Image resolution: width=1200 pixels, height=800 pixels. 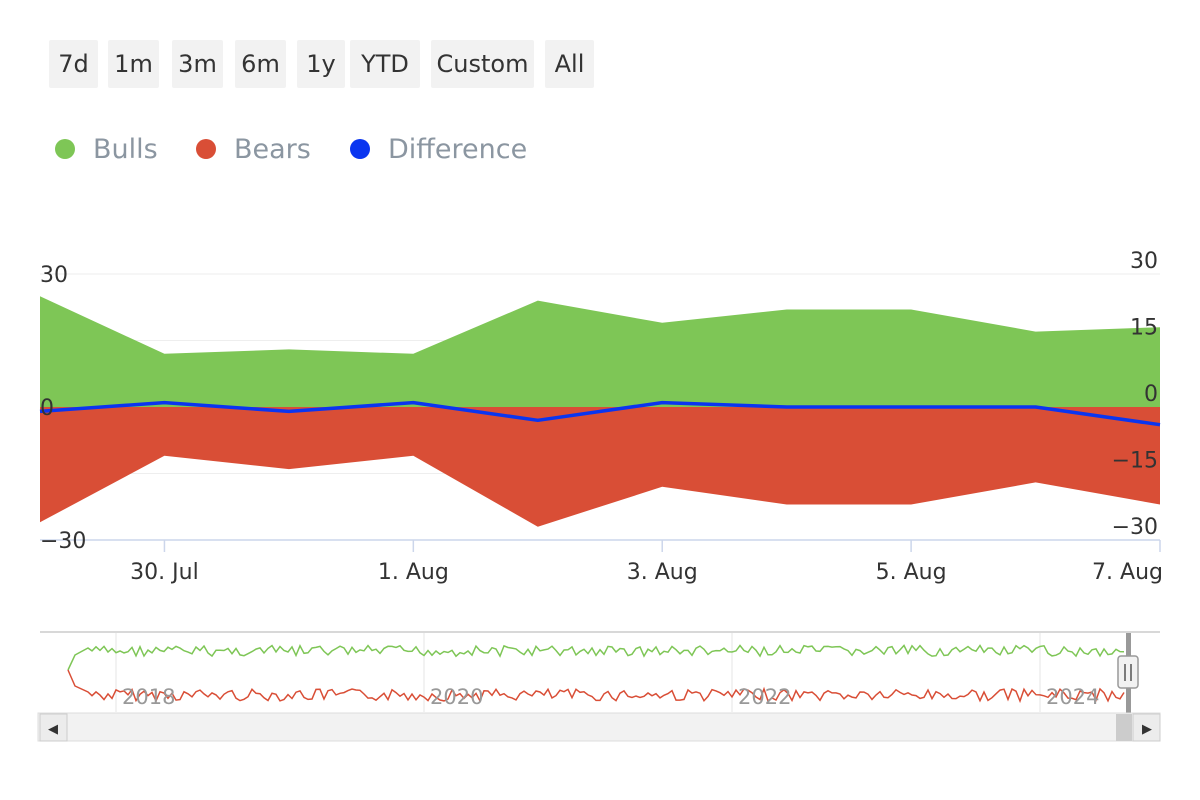 I want to click on difference-dot-icon, so click(x=360, y=148).